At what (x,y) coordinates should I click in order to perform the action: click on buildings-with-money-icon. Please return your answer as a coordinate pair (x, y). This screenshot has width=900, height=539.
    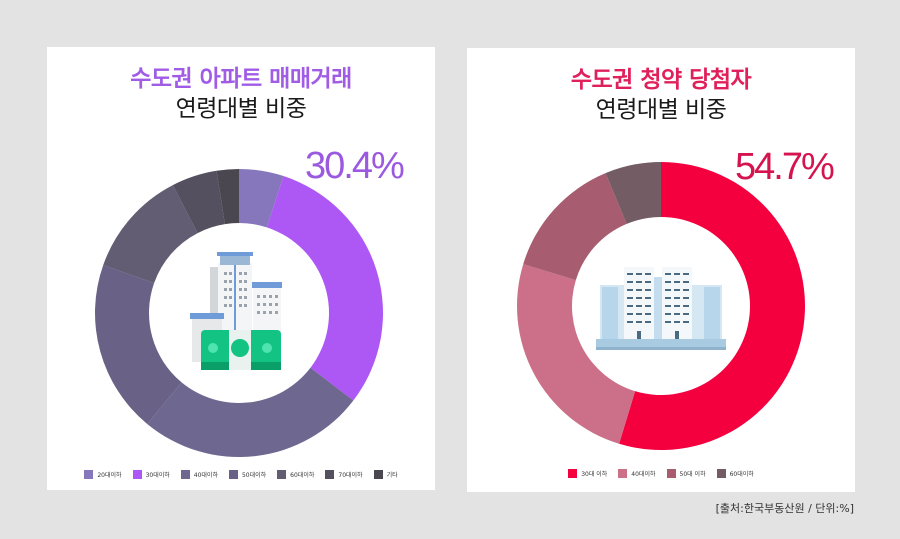
    Looking at the image, I should click on (236, 311).